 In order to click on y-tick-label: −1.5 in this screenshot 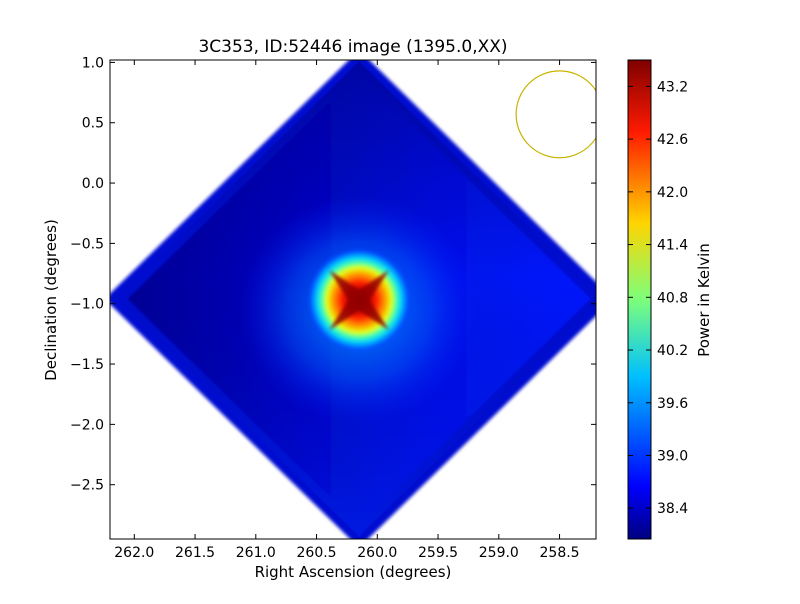, I will do `click(87, 365)`.